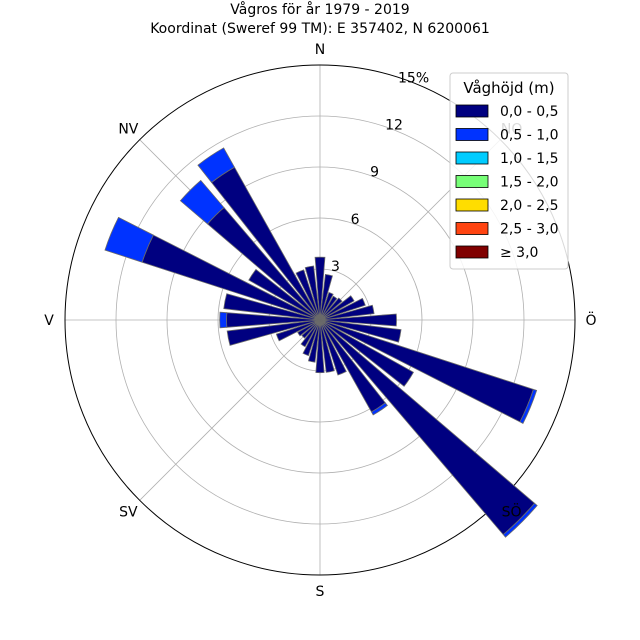 This screenshot has width=640, height=640. What do you see at coordinates (128, 513) in the screenshot?
I see `direction-label: SV` at bounding box center [128, 513].